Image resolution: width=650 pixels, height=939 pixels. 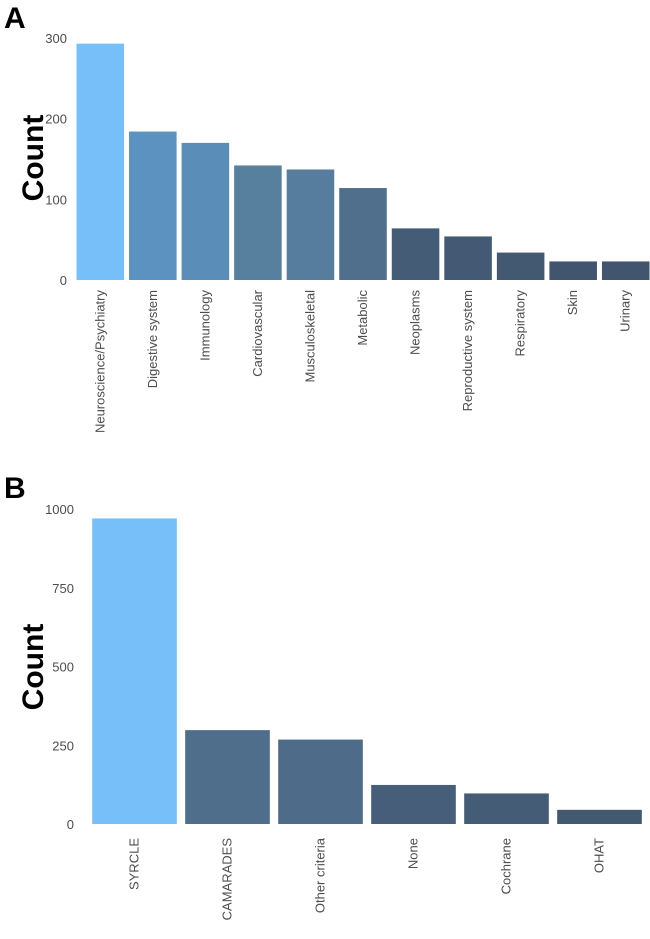 I want to click on panel-a-y-ticks: 0 100 200 300, so click(x=56, y=159).